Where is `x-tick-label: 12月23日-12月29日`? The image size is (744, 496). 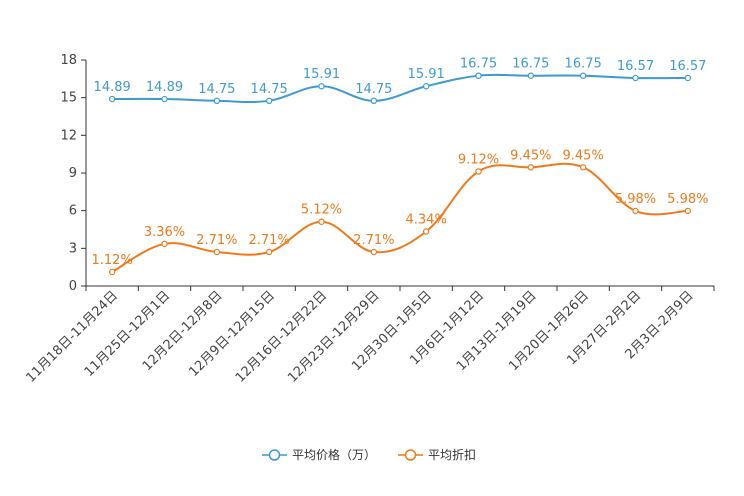
x-tick-label: 12月23日-12月29日 is located at coordinates (333, 336).